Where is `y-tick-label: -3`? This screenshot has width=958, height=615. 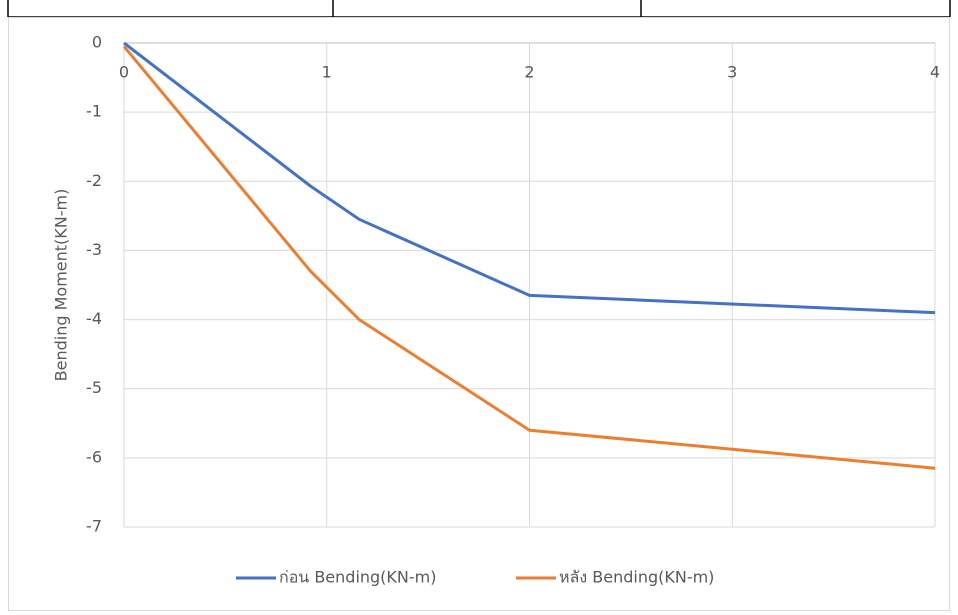
y-tick-label: -3 is located at coordinates (94, 249).